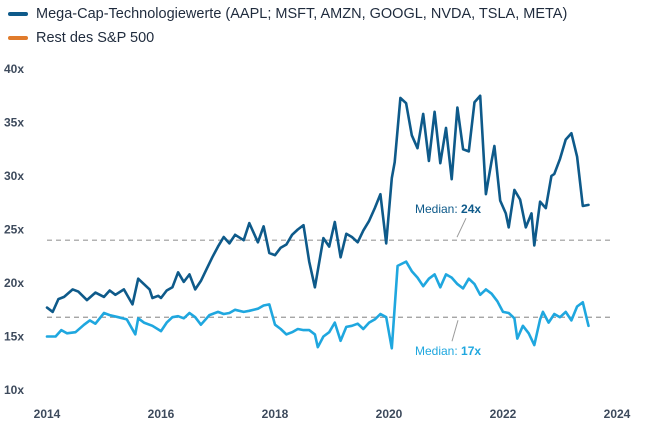 This screenshot has height=424, width=650. Describe the element at coordinates (14, 390) in the screenshot. I see `y-tick-label-10x: 10x` at that location.